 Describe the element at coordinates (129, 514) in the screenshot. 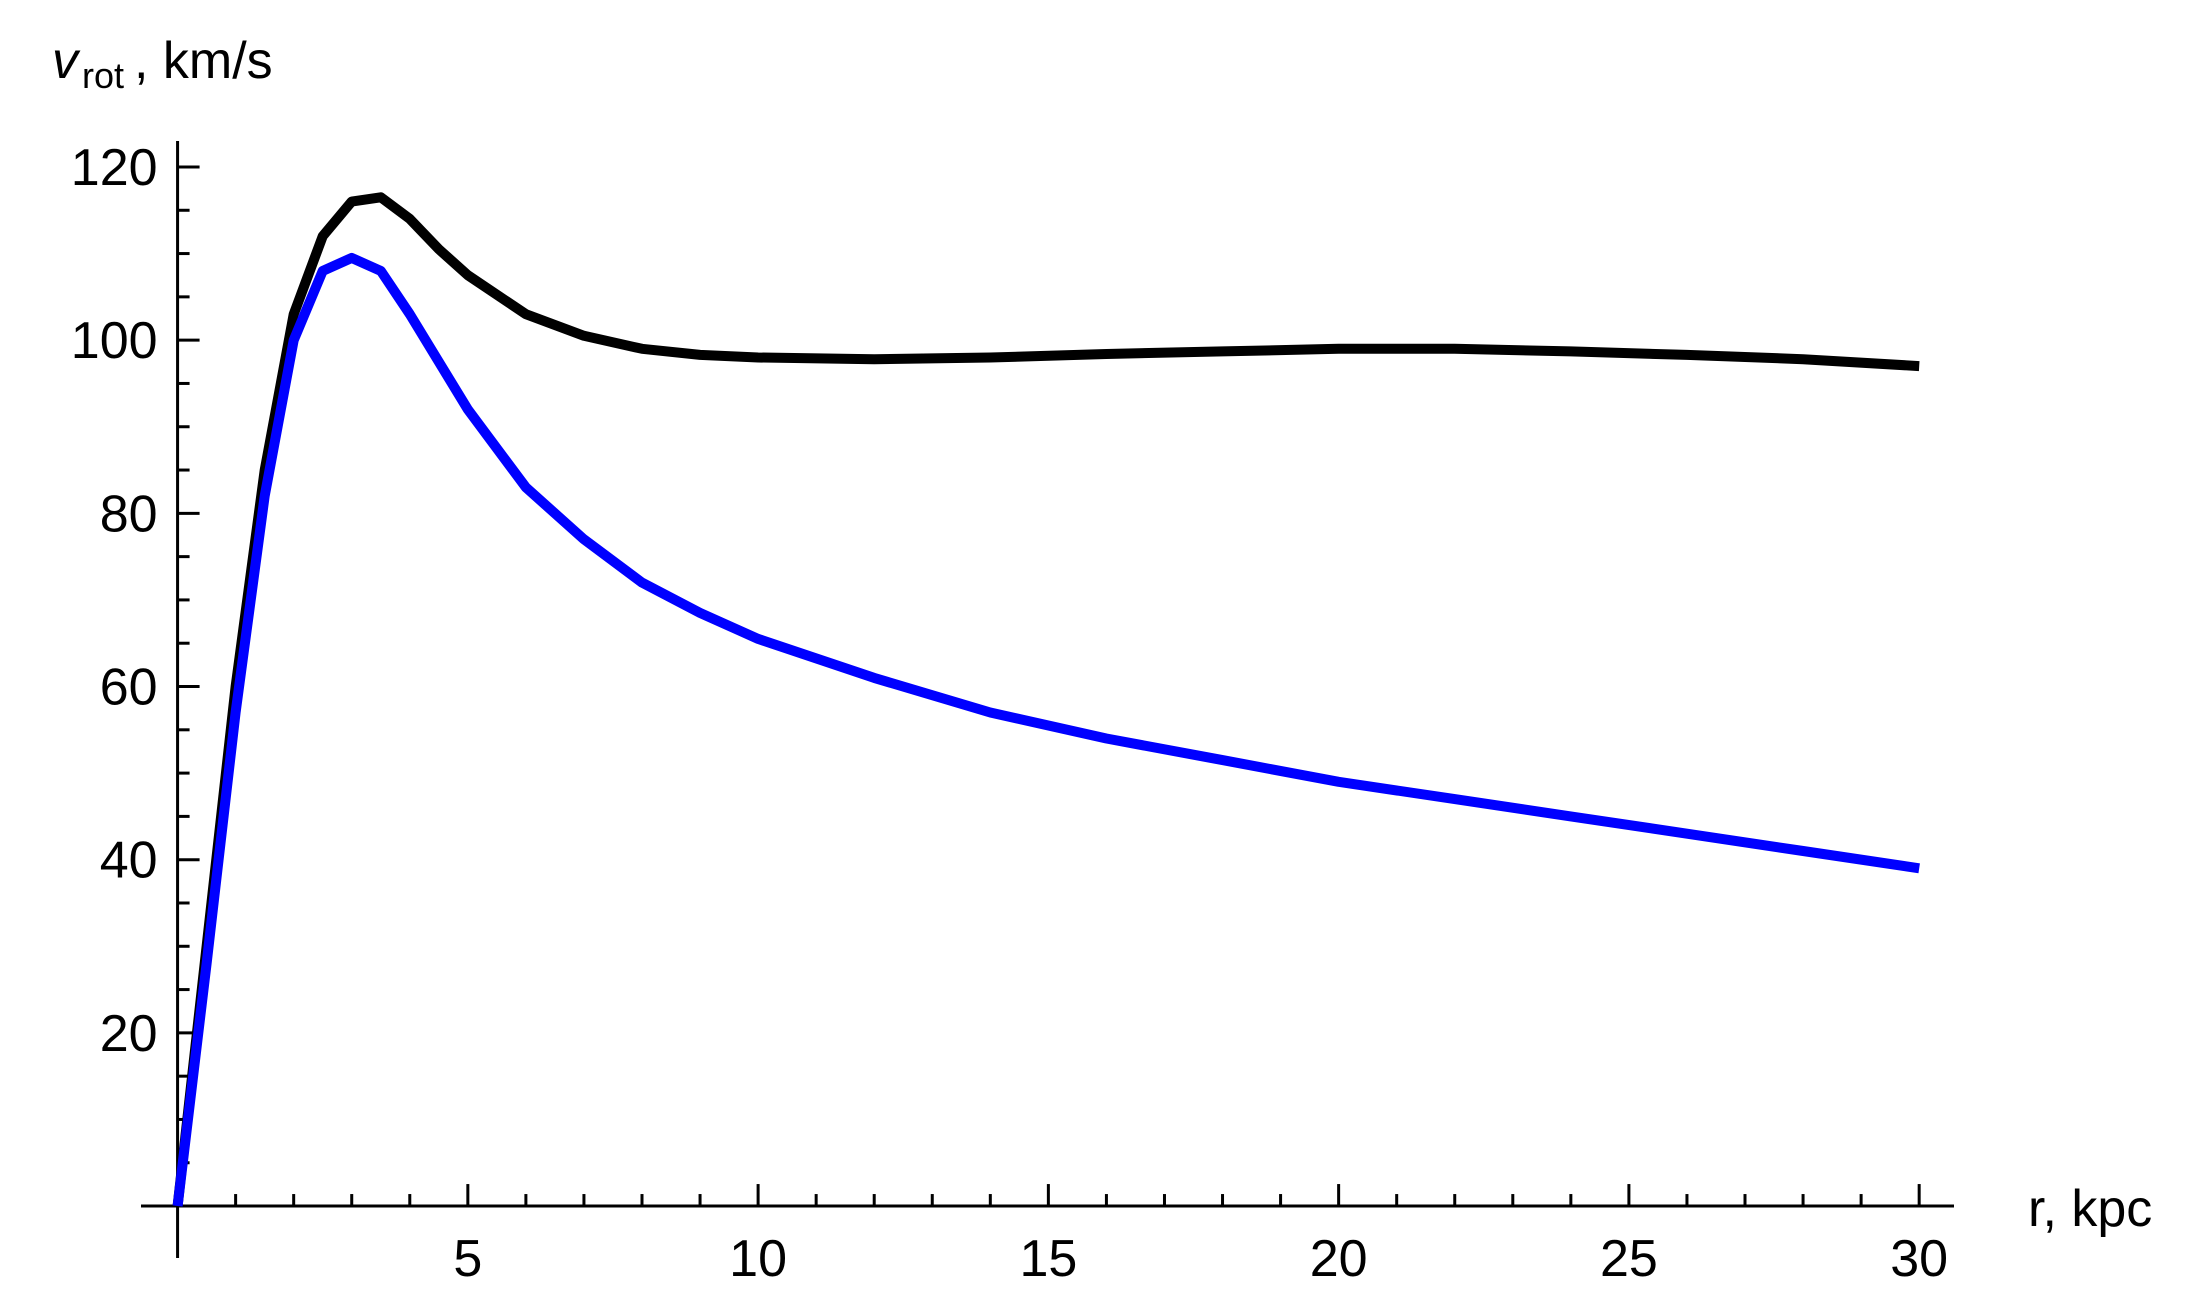

I see `y-tick-label: 80` at that location.